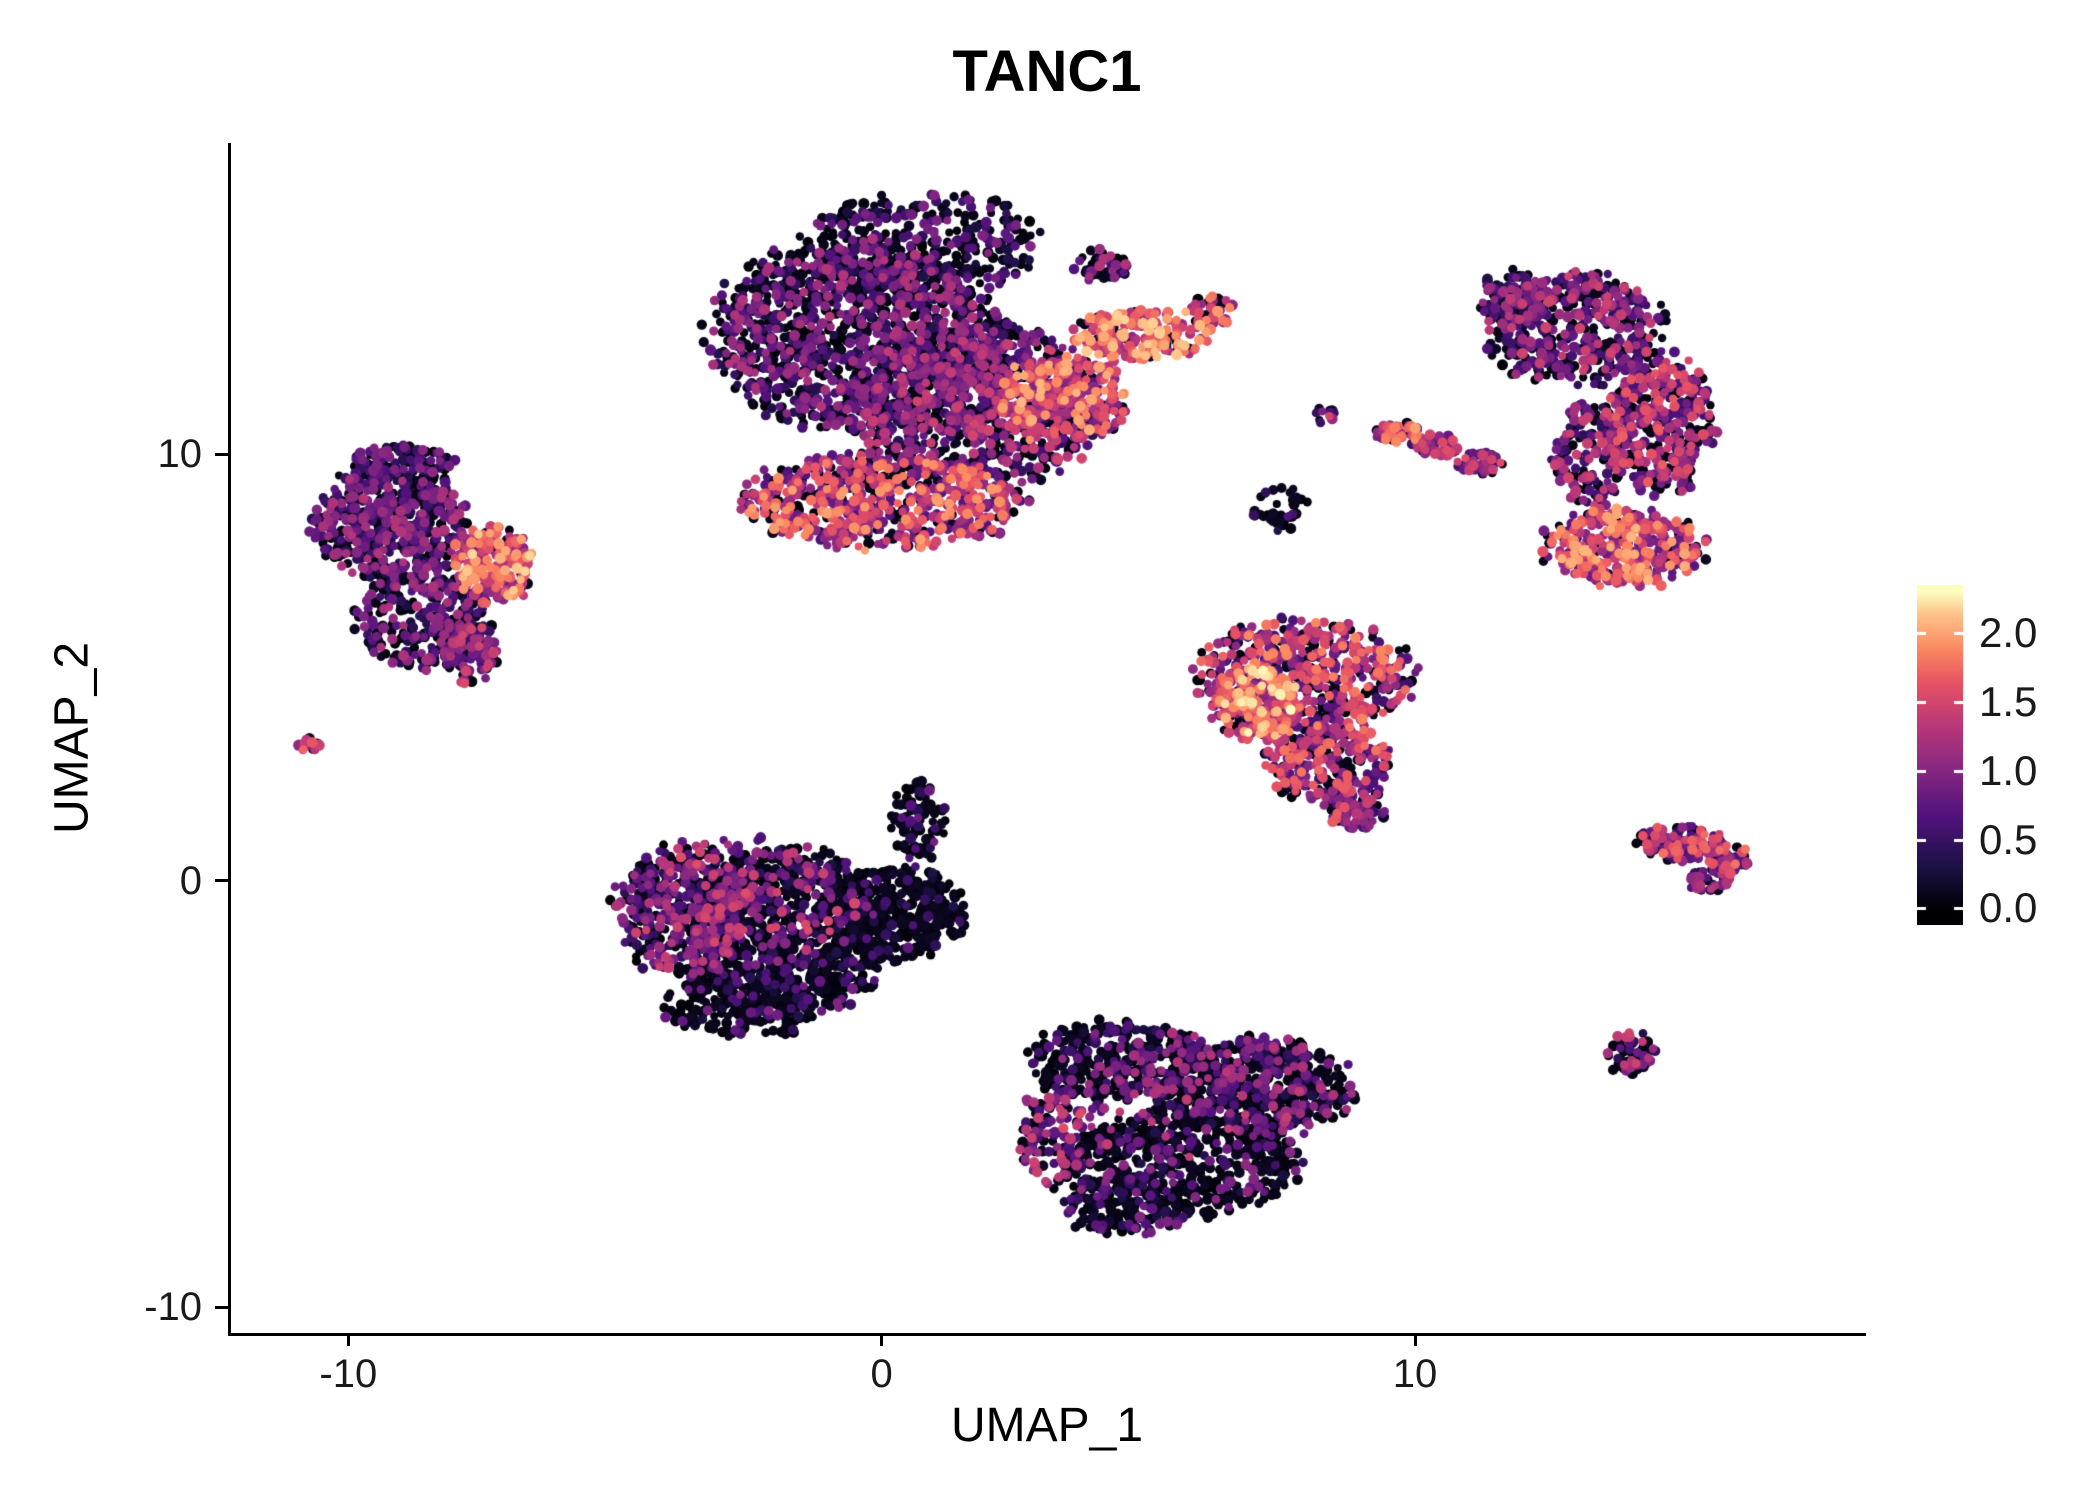  I want to click on y-tick-label: 0, so click(190, 880).